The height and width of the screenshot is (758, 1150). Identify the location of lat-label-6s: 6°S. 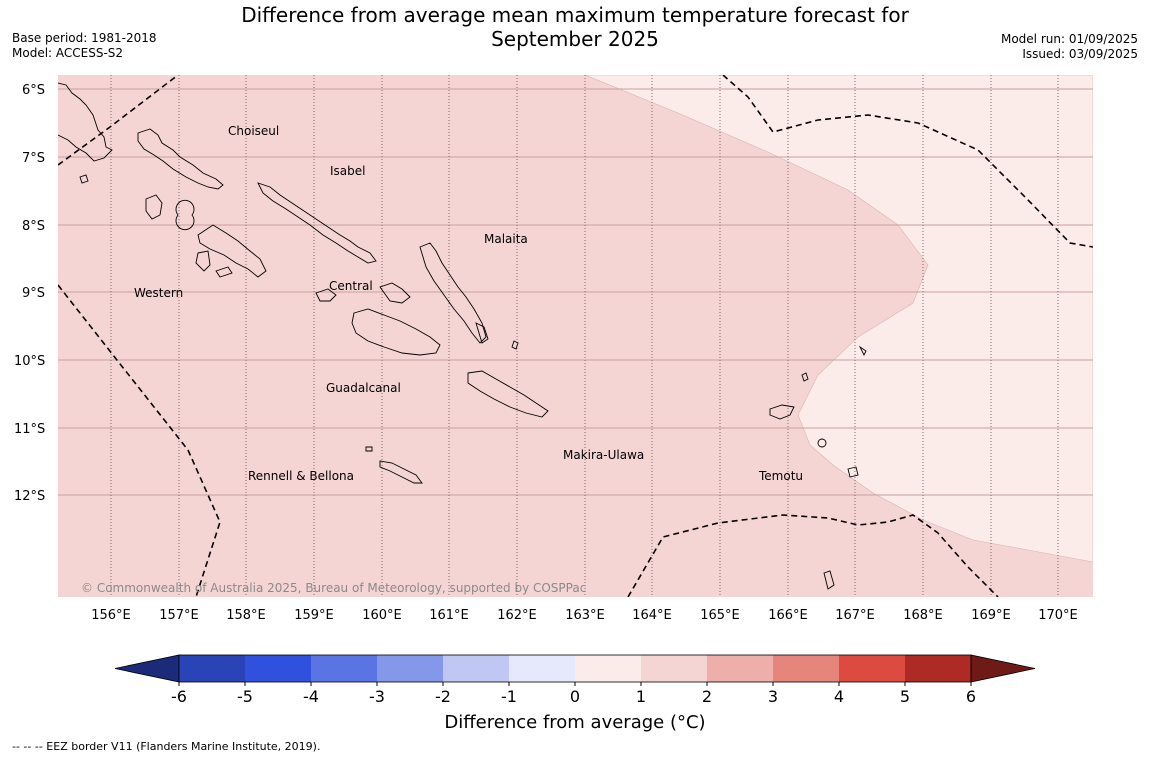
(33, 90).